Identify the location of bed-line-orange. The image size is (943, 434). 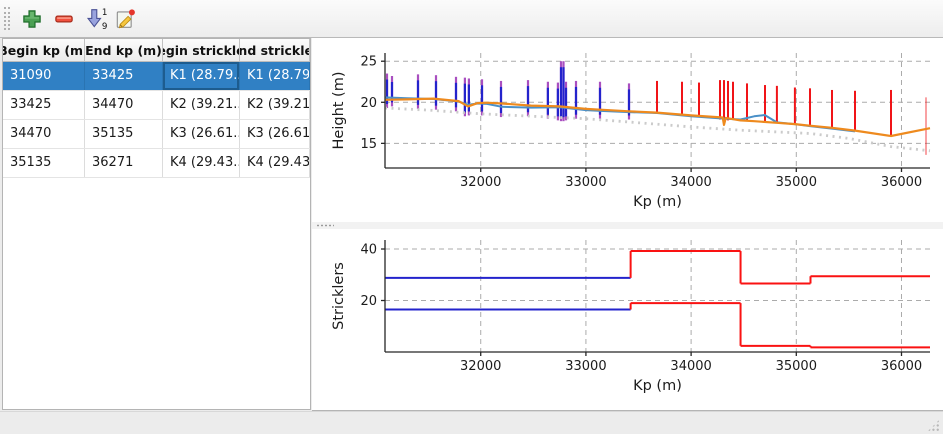
(657, 117).